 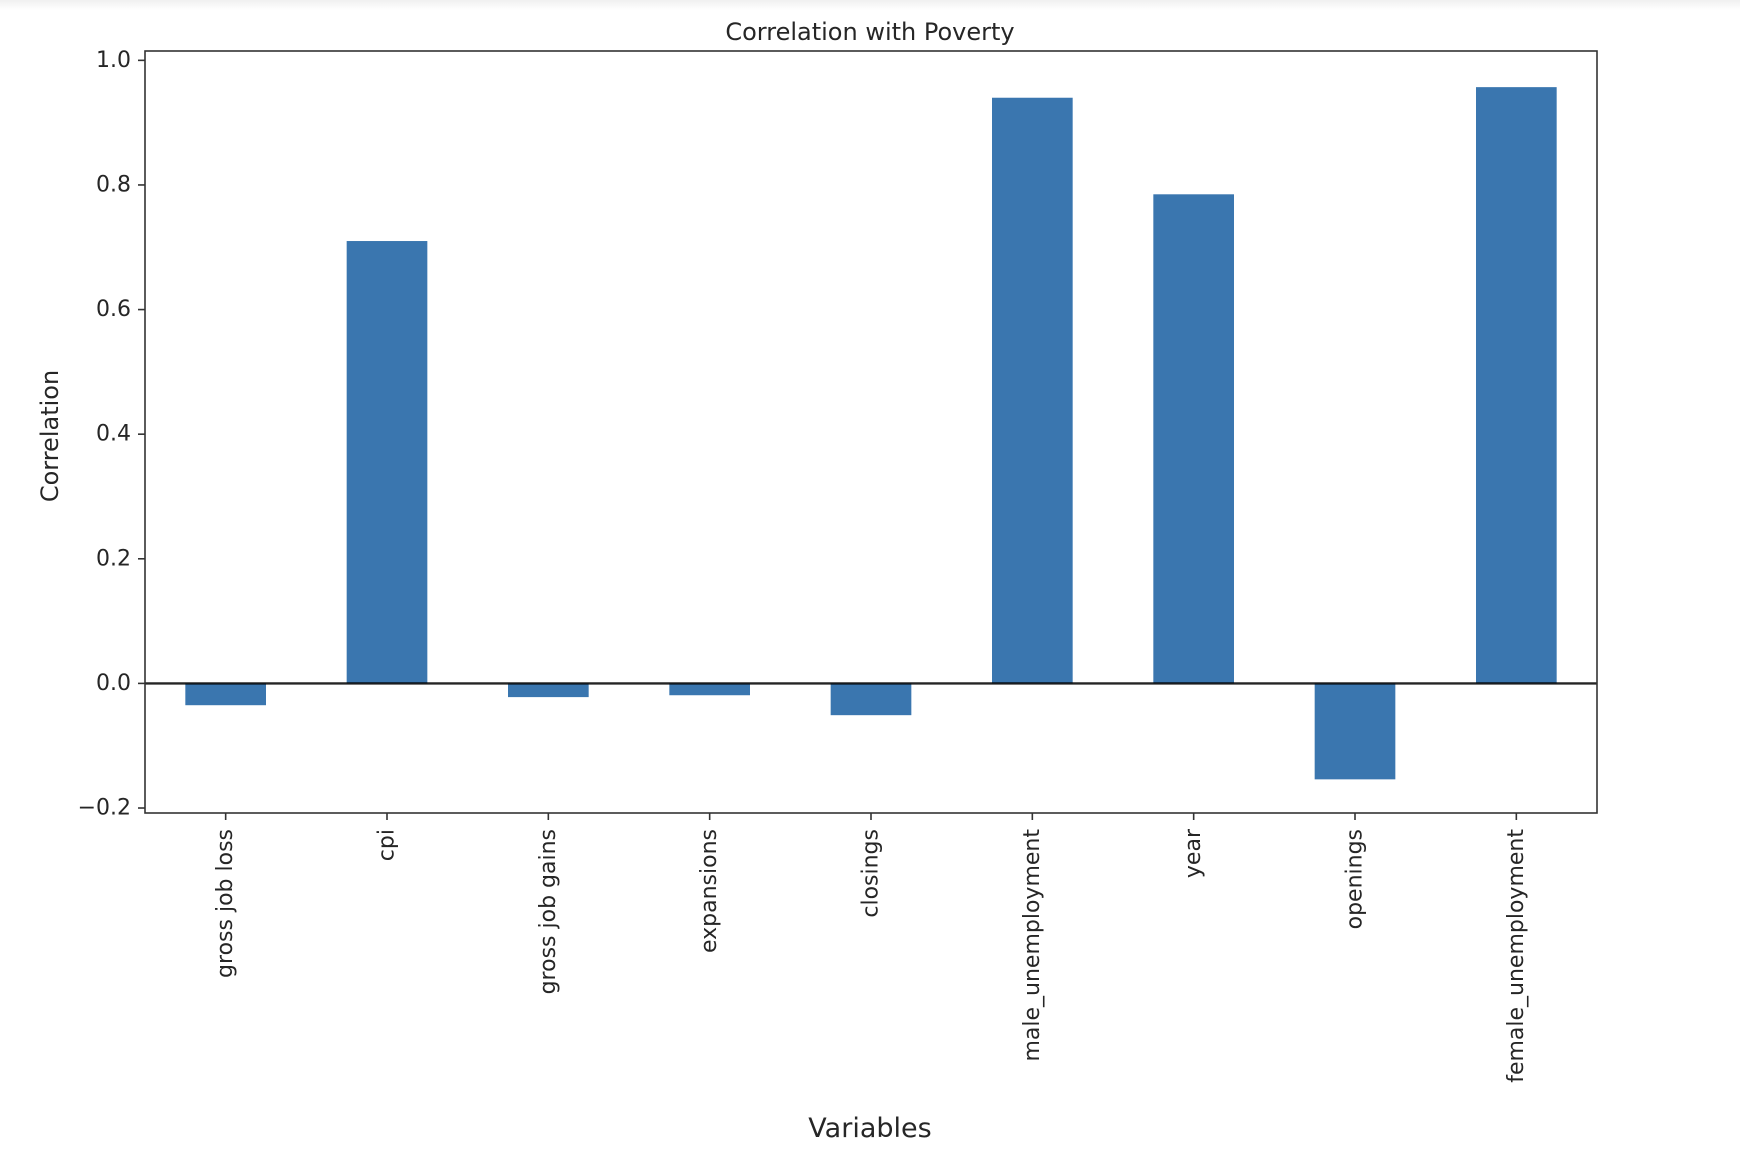 I want to click on y-tick-label-2: 0.2, so click(x=113, y=558).